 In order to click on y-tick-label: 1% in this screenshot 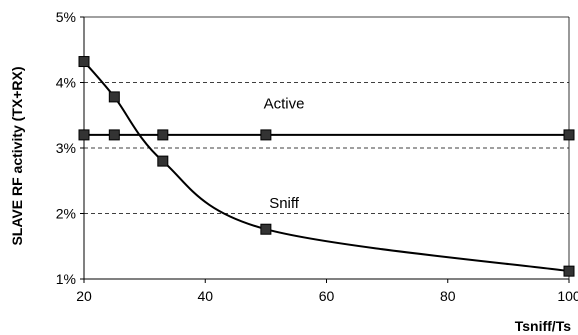, I will do `click(66, 279)`.